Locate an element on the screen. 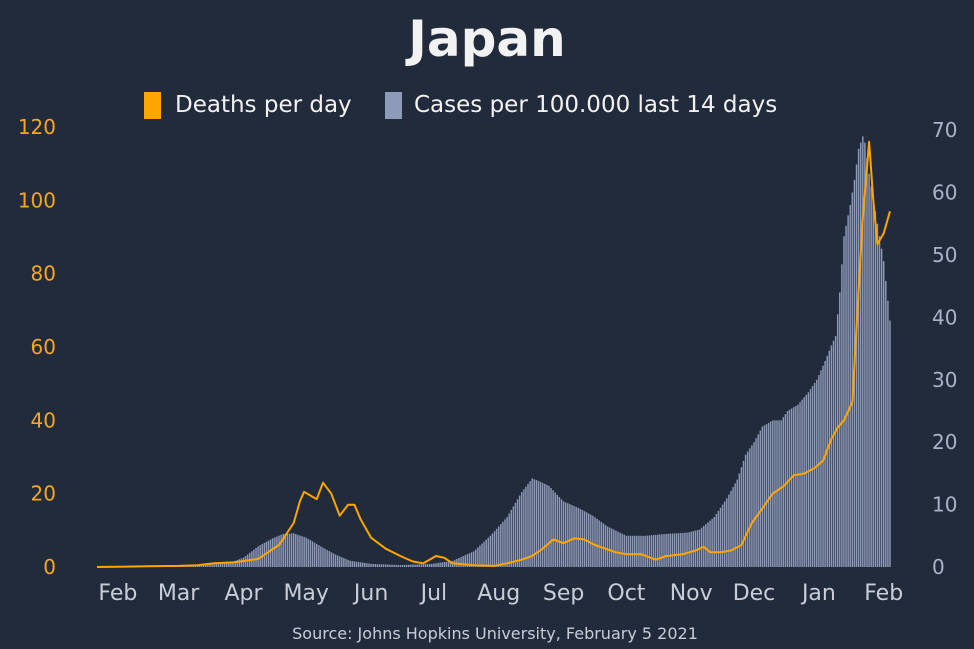  y-right-tick-label: 60 is located at coordinates (944, 193).